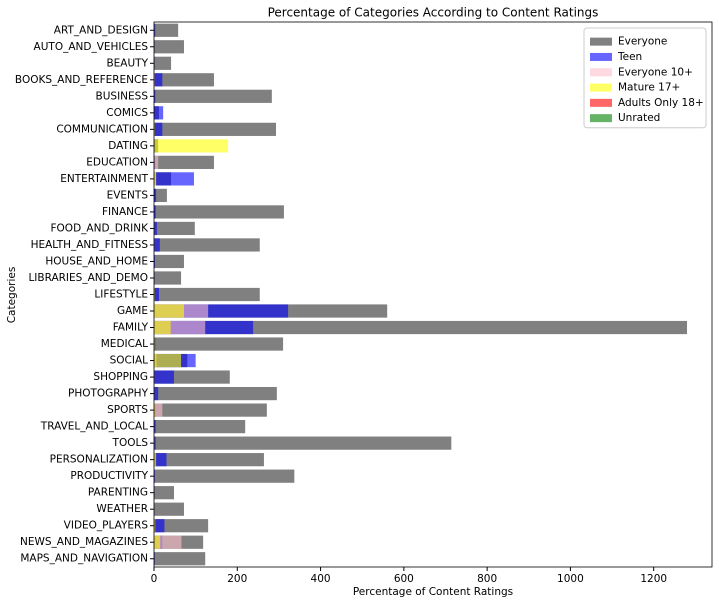 The height and width of the screenshot is (608, 719). What do you see at coordinates (96, 261) in the screenshot?
I see `y-tick-label: HOUSE_AND_HOME` at bounding box center [96, 261].